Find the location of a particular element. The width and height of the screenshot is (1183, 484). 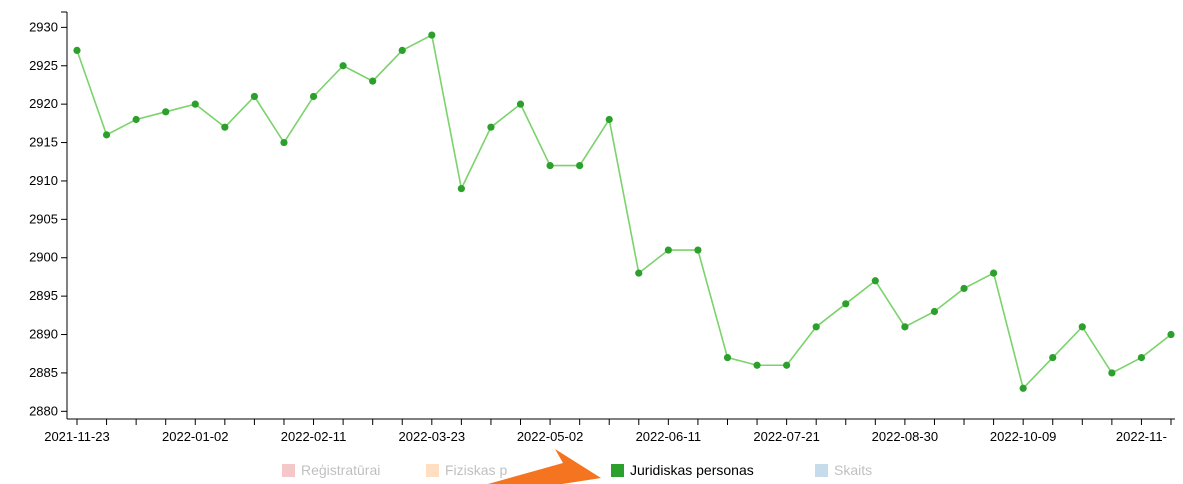

x-tick-label: 2022-01-02 is located at coordinates (195, 436).